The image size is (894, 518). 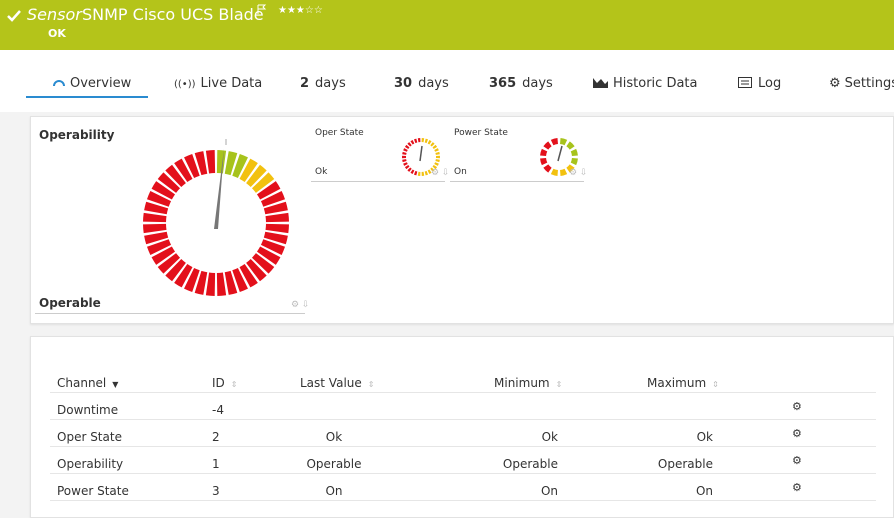 I want to click on gauge-value: On, so click(x=460, y=172).